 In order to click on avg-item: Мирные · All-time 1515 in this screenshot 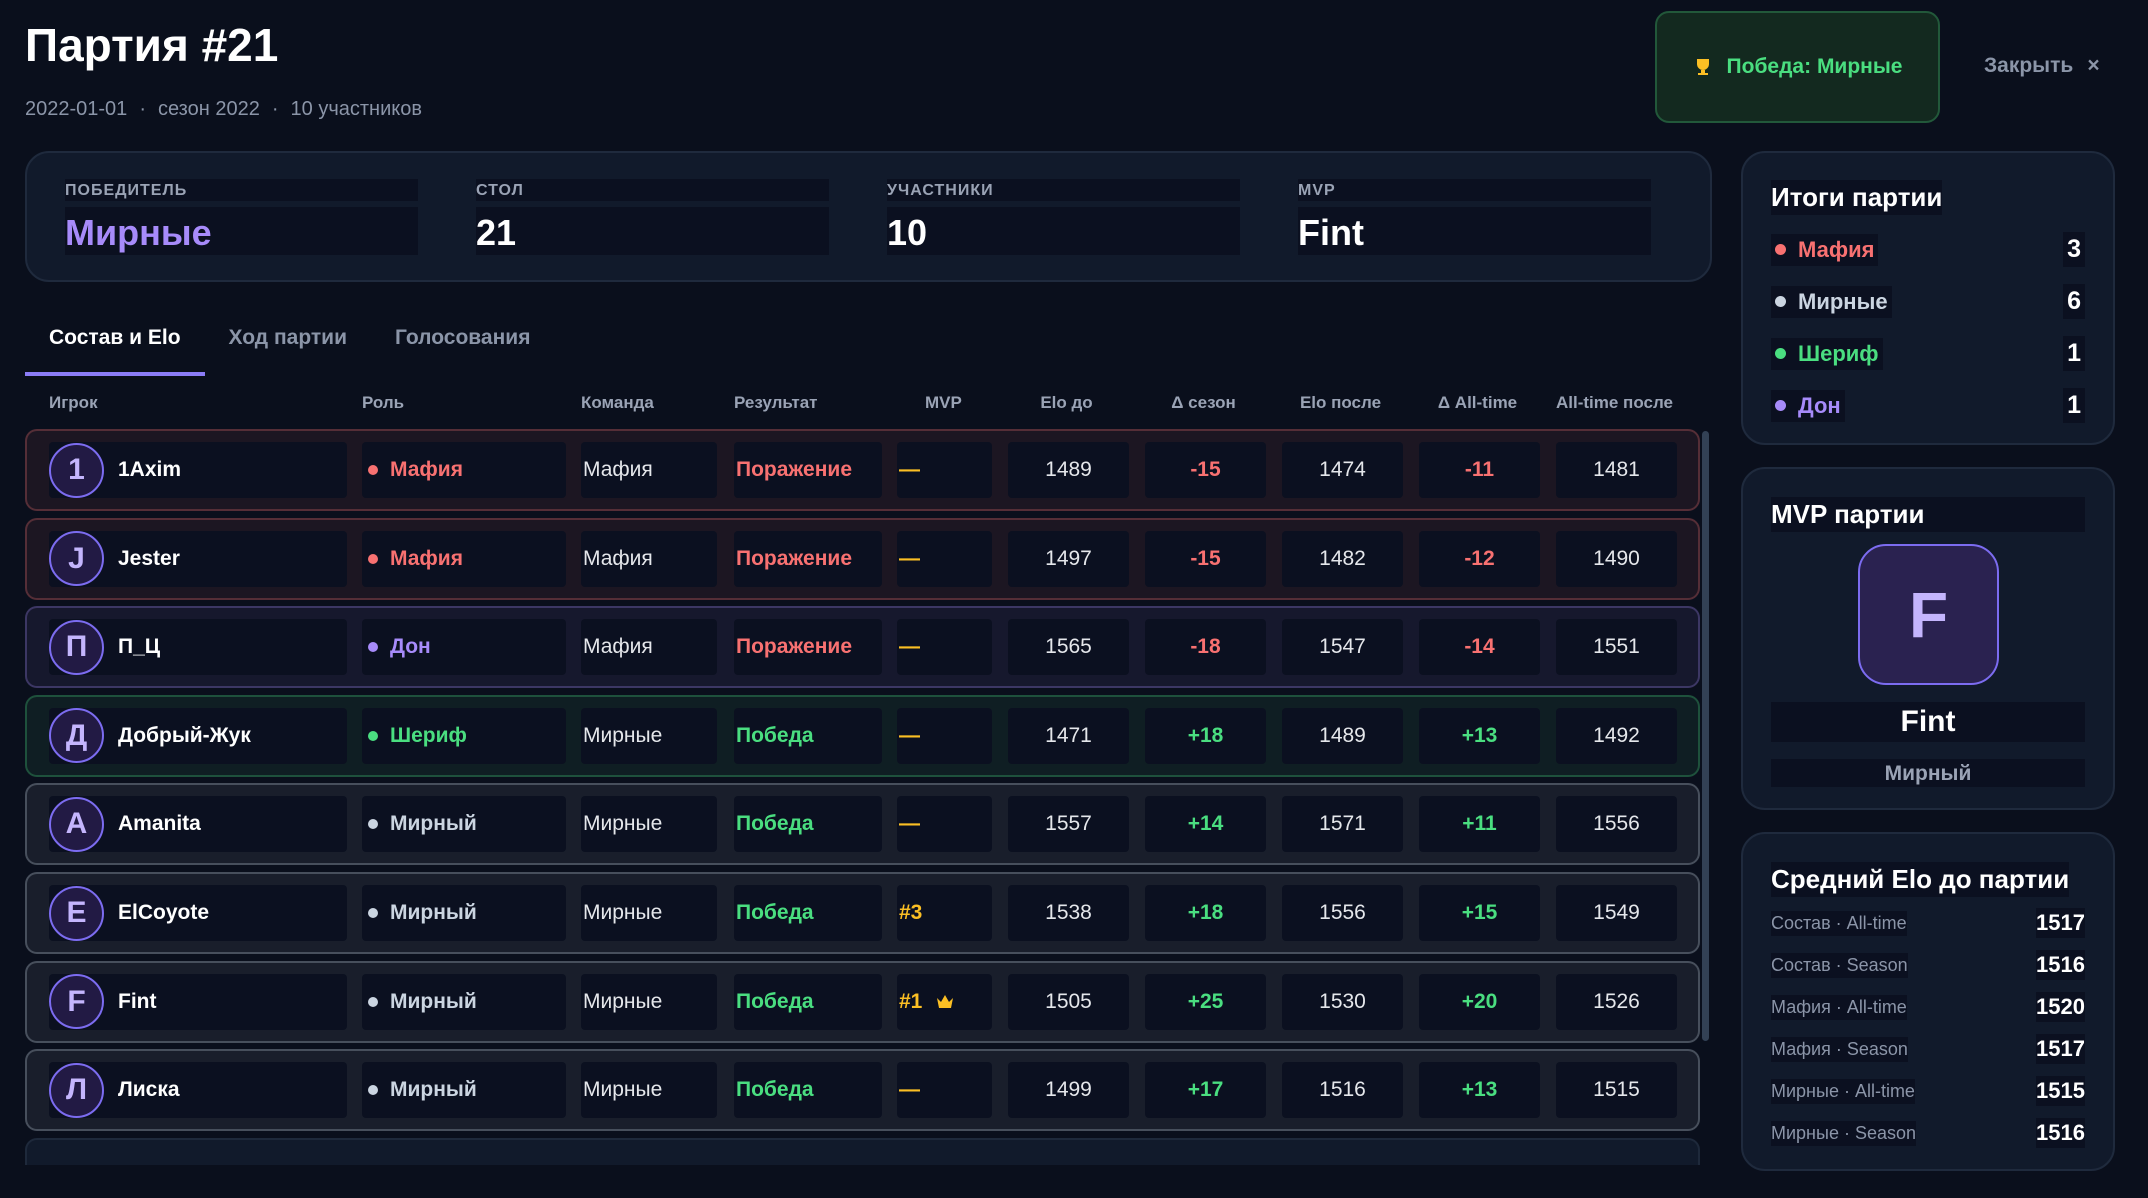, I will do `click(1928, 1091)`.